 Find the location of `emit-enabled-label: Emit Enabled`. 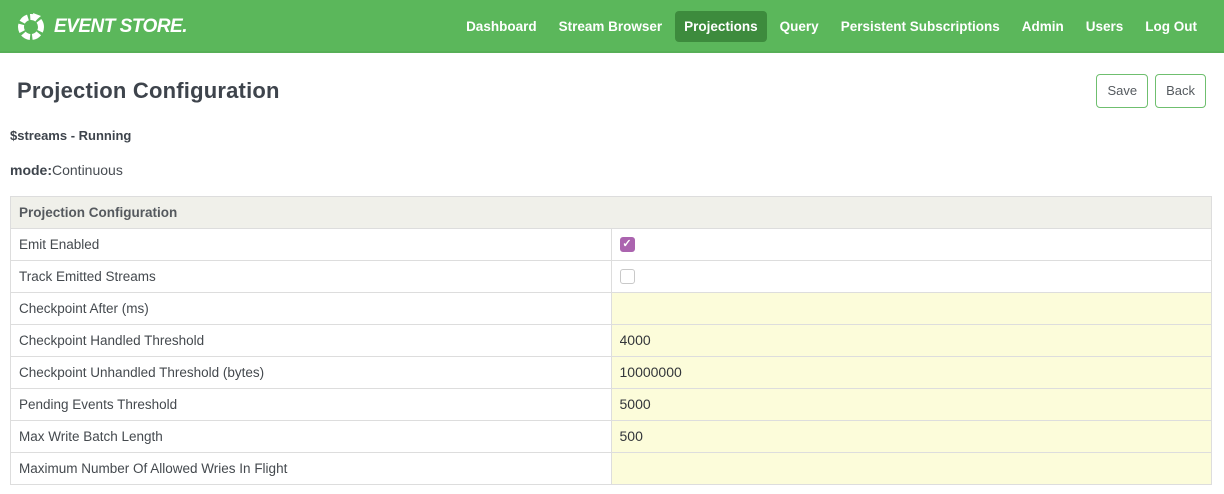

emit-enabled-label: Emit Enabled is located at coordinates (311, 244).